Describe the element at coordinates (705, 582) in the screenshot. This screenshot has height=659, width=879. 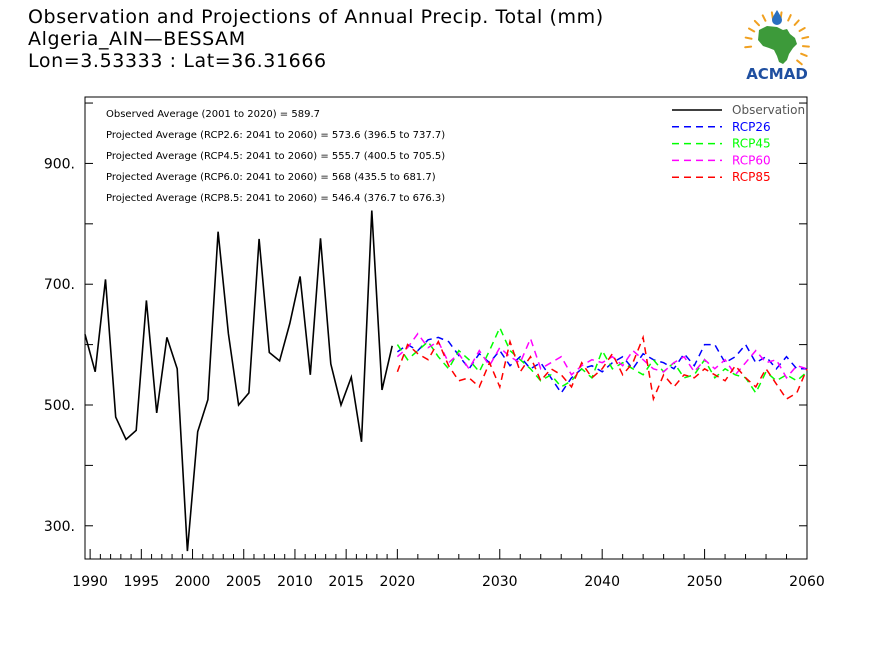
I see `x-tick-label: 2050` at that location.